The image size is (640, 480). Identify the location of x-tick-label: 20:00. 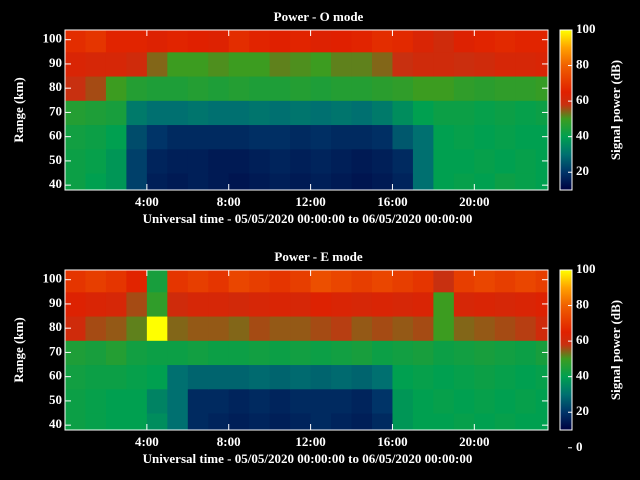
(474, 441).